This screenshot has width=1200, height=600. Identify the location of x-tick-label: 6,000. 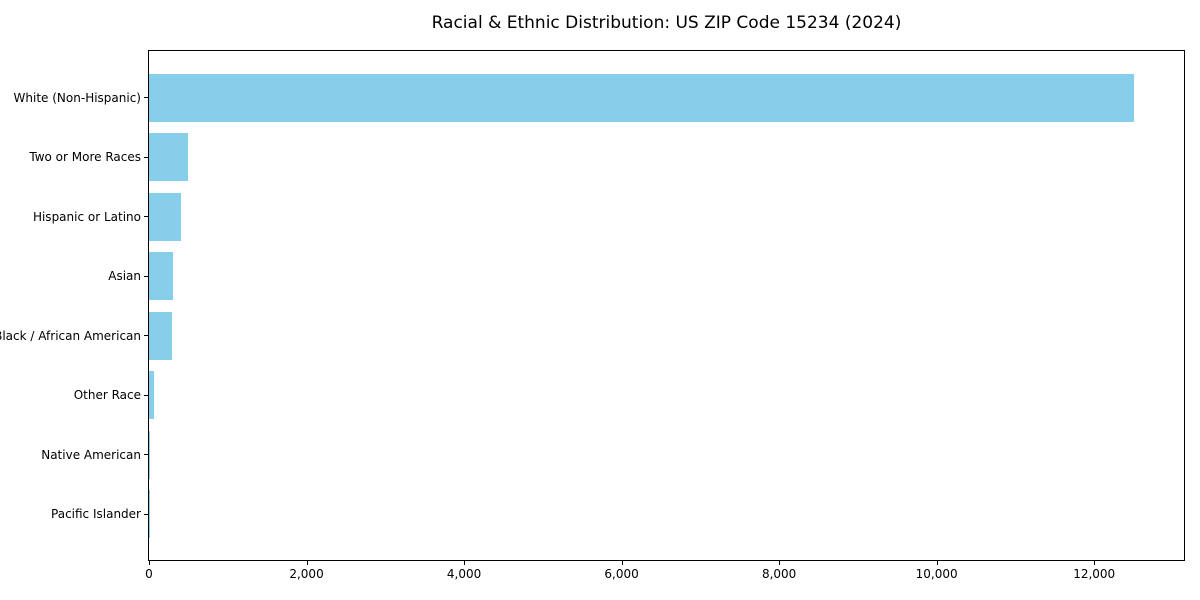
(621, 574).